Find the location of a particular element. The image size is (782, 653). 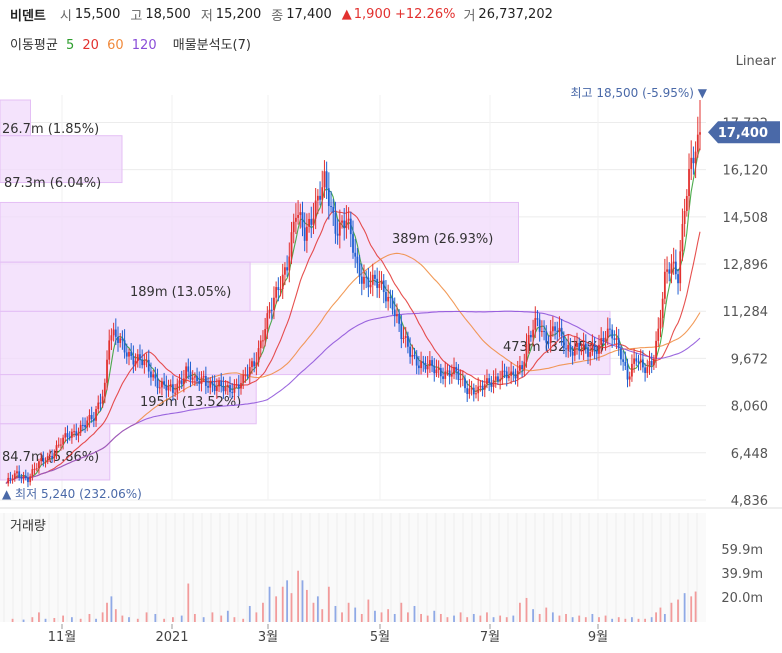

volume-profile-label: 389m (26.93%) is located at coordinates (442, 239).